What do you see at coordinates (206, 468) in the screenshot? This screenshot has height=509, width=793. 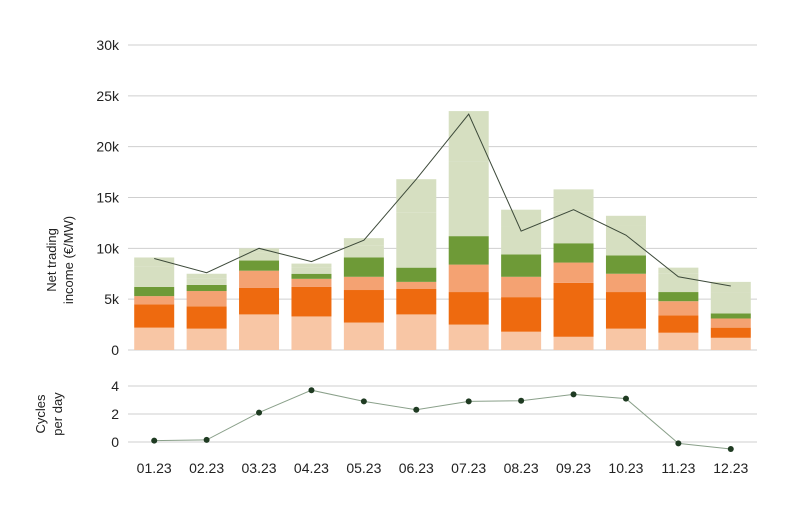 I see `x-tick-label: 02.23` at bounding box center [206, 468].